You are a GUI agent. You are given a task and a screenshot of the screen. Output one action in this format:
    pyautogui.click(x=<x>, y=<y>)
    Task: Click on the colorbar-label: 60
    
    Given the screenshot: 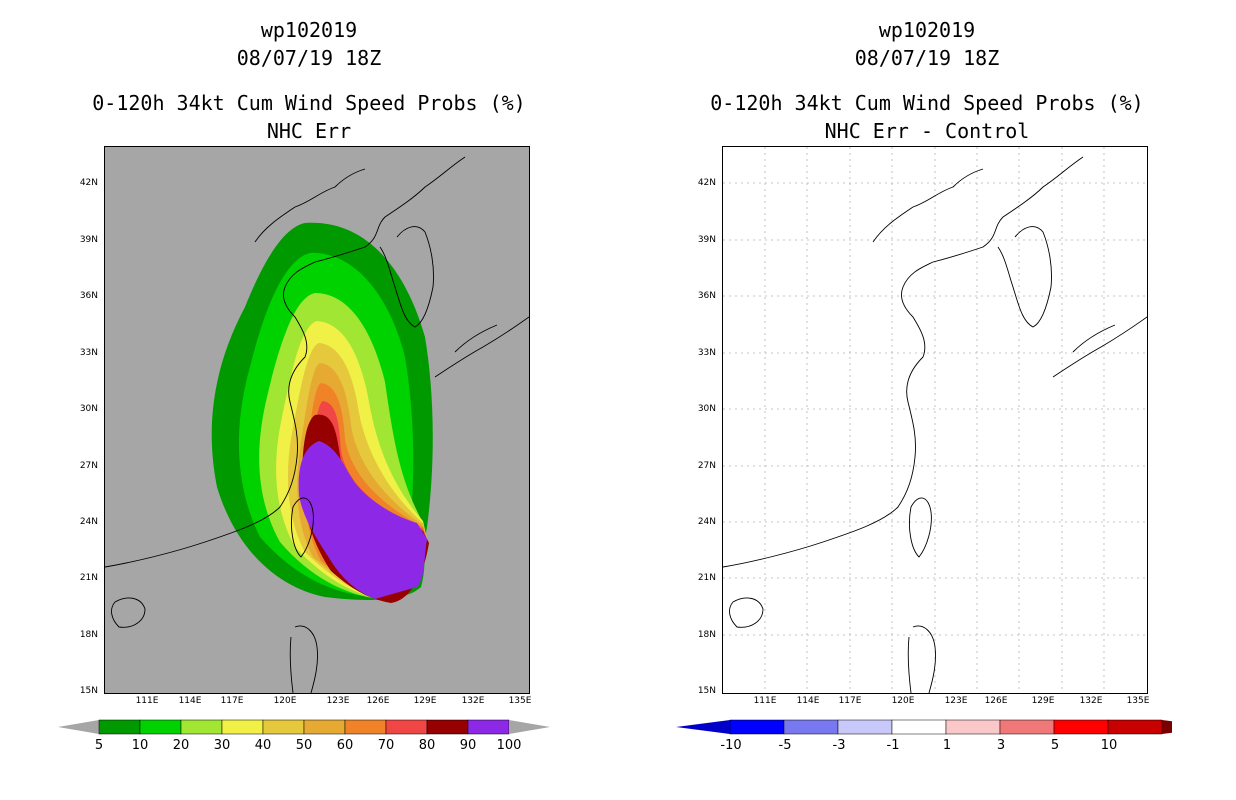 What is the action you would take?
    pyautogui.click(x=345, y=745)
    